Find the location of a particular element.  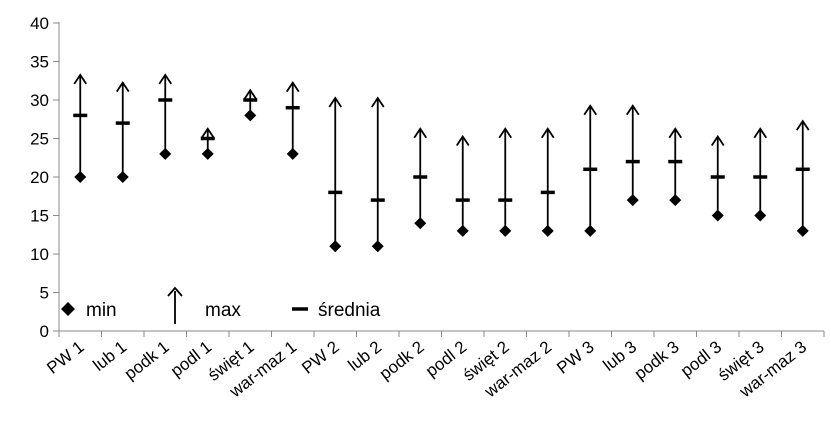

y-tick-label: 35 is located at coordinates (39, 62).